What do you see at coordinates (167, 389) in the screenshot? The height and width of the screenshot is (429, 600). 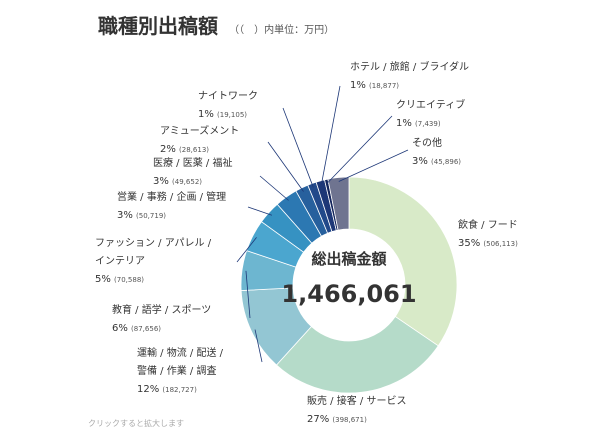 I see `slice-value-label: 12% (182,727)` at bounding box center [167, 389].